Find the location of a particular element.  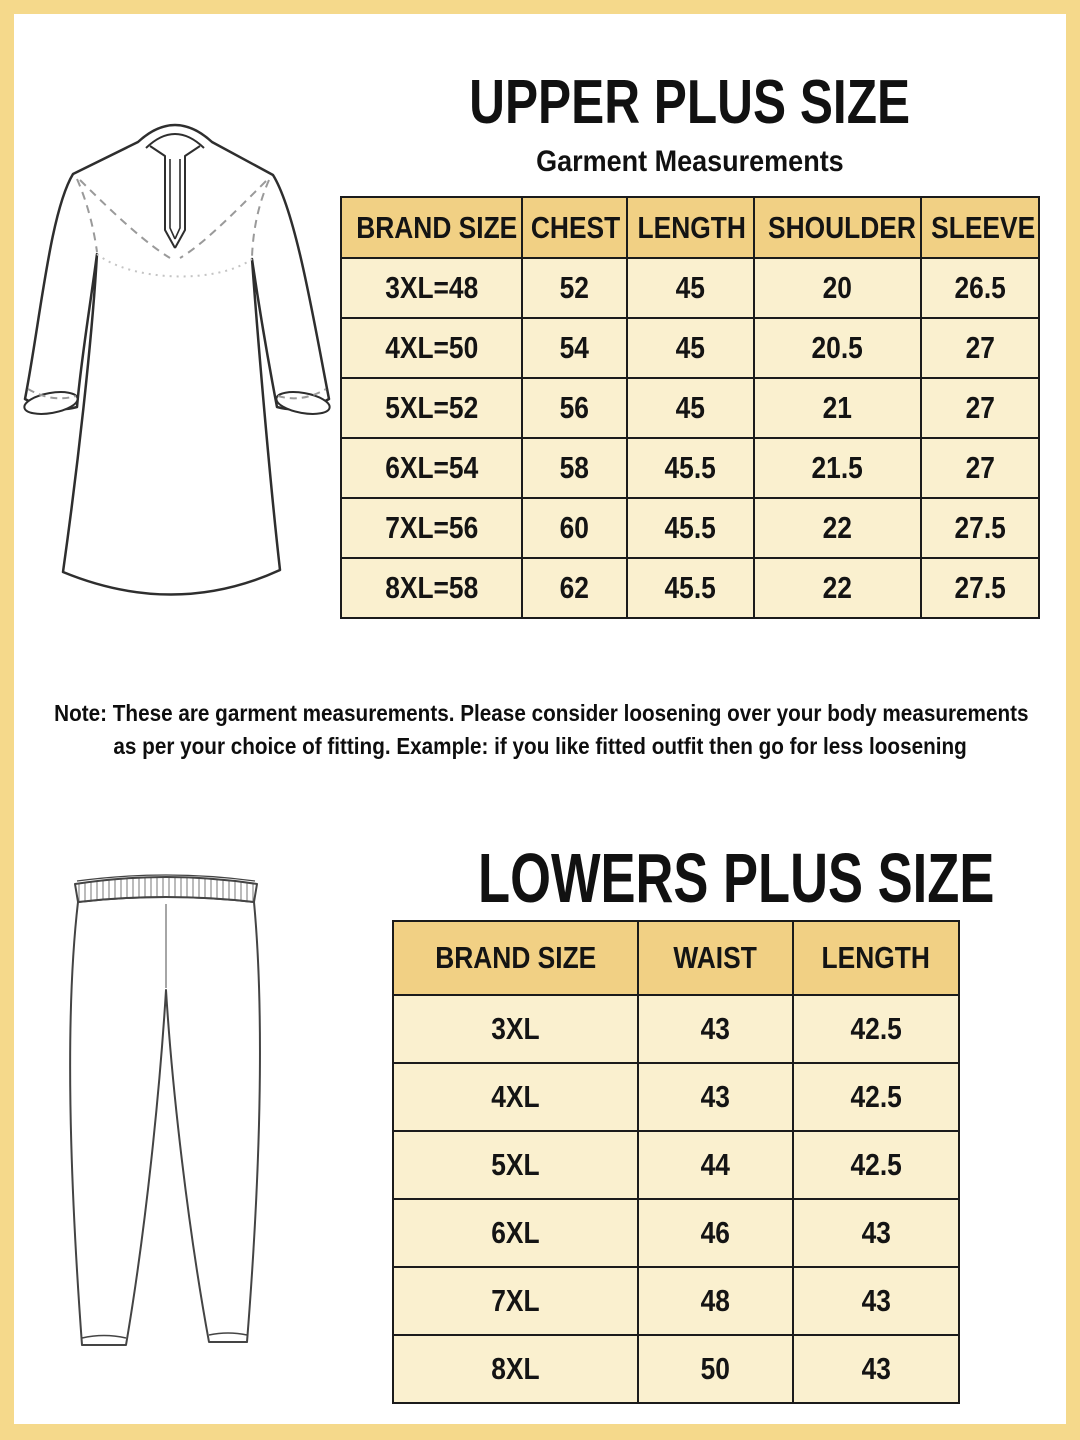

table-cell: 58 is located at coordinates (574, 468).